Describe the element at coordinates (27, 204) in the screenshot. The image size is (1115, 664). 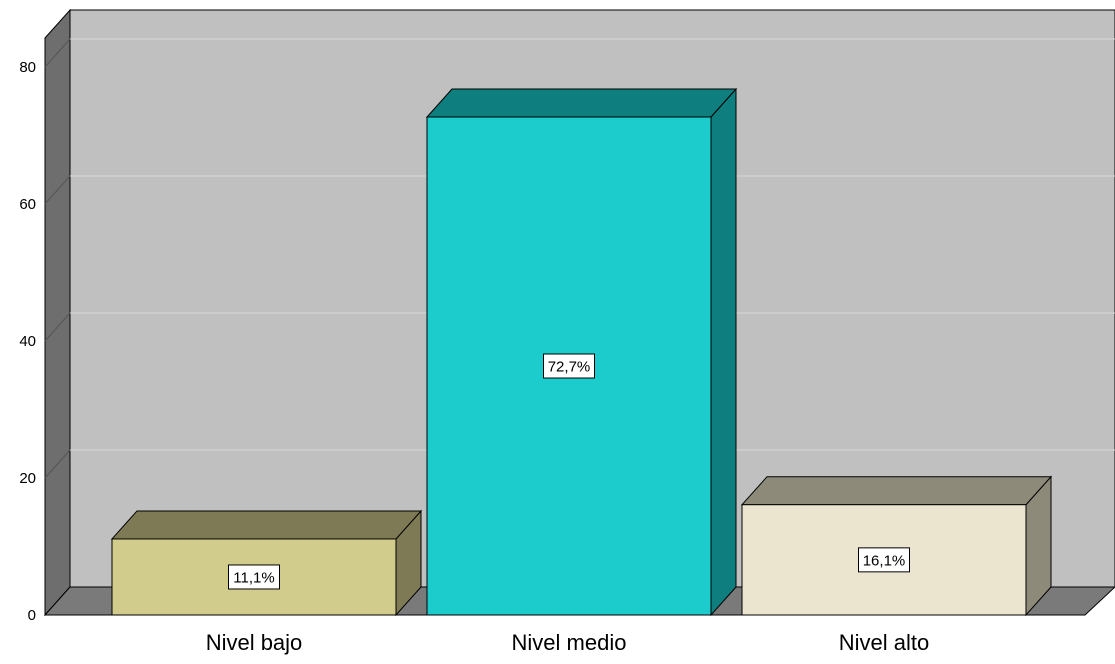
I see `y-tick-label-60: 60` at that location.